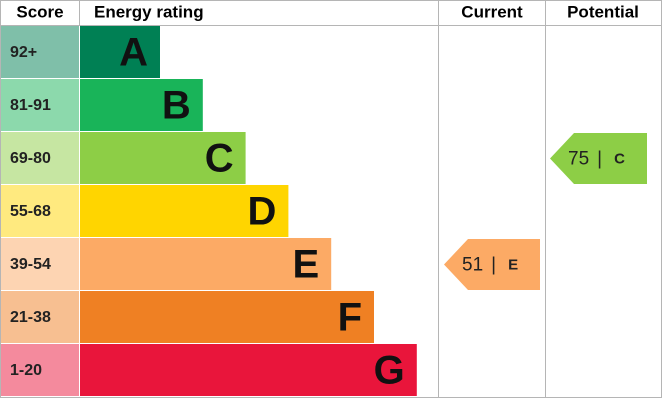  I want to click on header-current: Current, so click(492, 11).